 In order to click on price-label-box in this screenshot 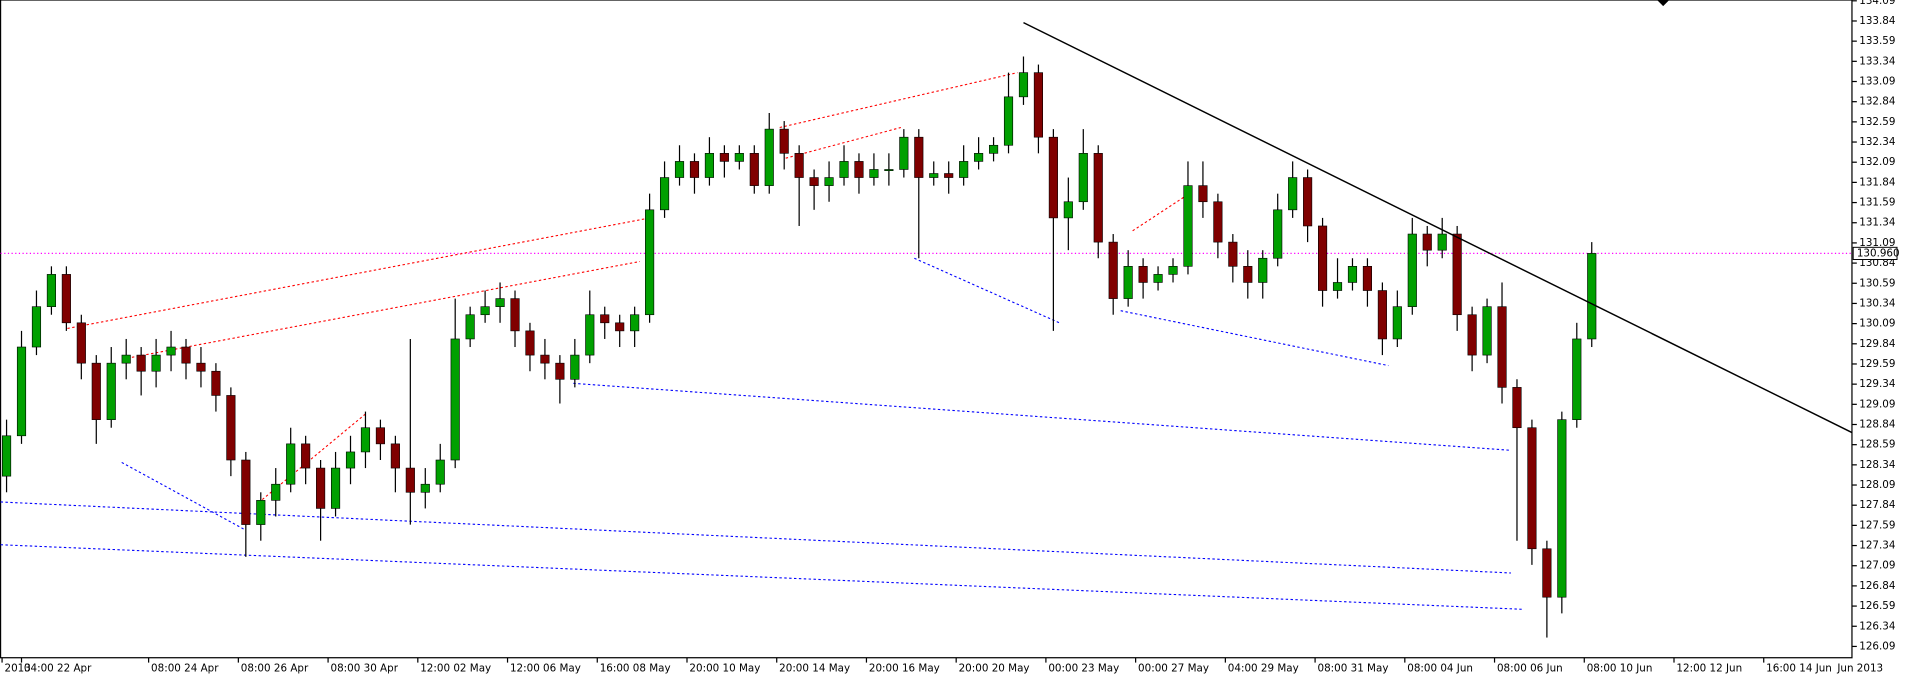, I will do `click(1875, 253)`.